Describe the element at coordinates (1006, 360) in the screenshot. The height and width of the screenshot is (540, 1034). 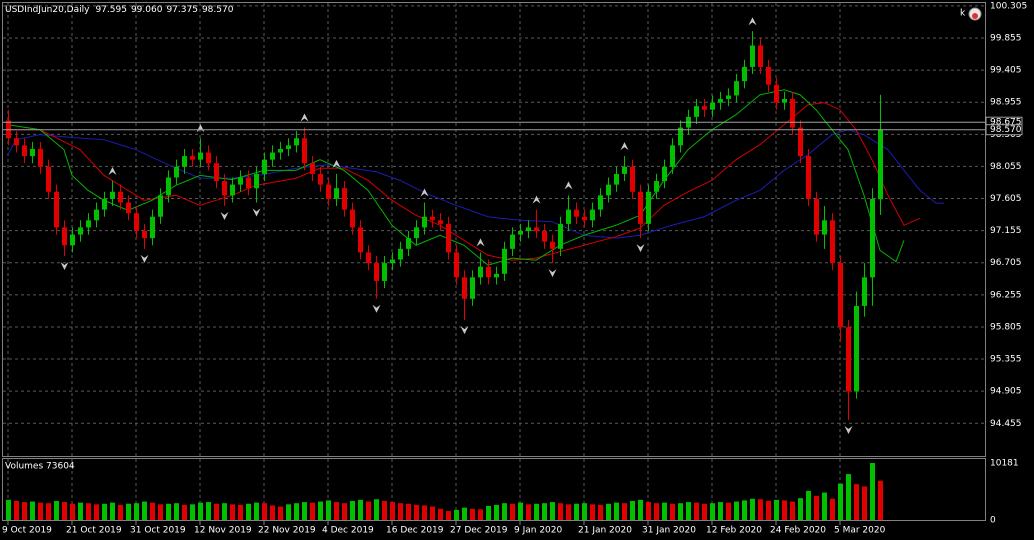
I see `y-tick-label: 95.355` at that location.